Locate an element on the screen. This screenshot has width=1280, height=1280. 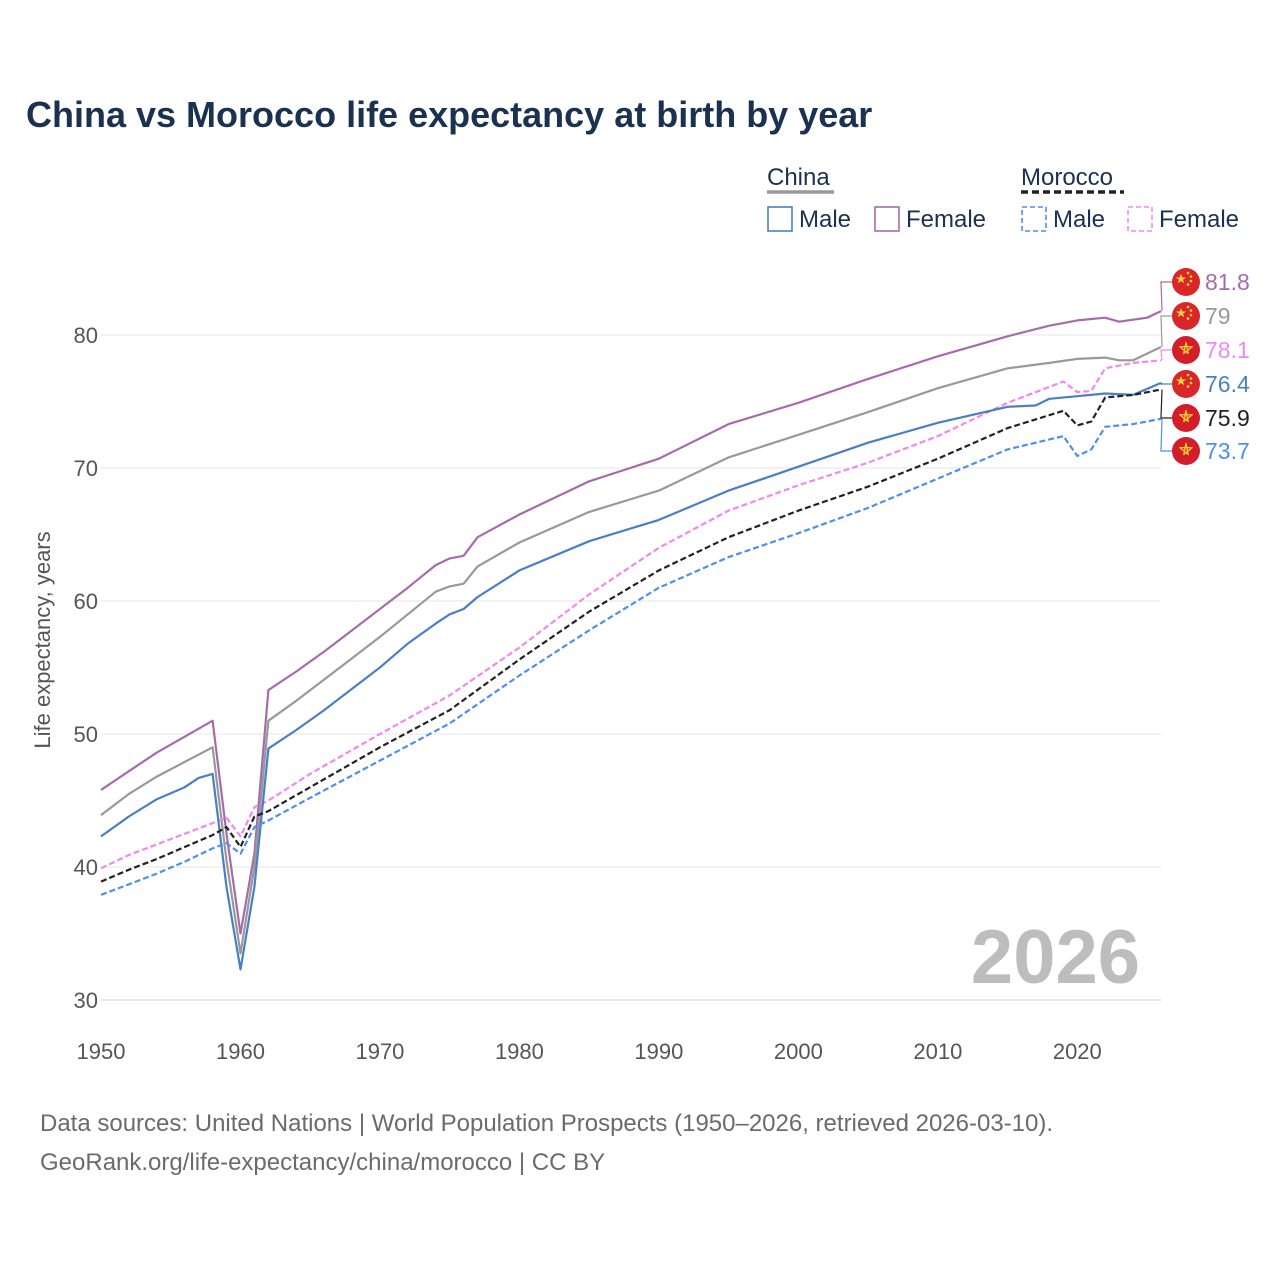
end-label-morocco-female: 78.1 is located at coordinates (1205, 350).